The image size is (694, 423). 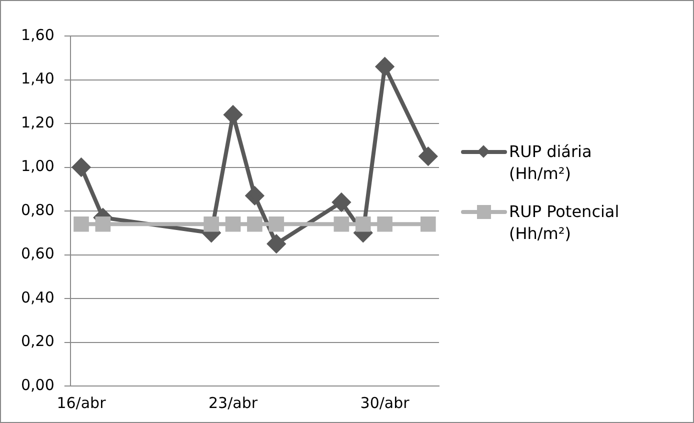 I want to click on y-tick-label: 0,20, so click(x=37, y=341).